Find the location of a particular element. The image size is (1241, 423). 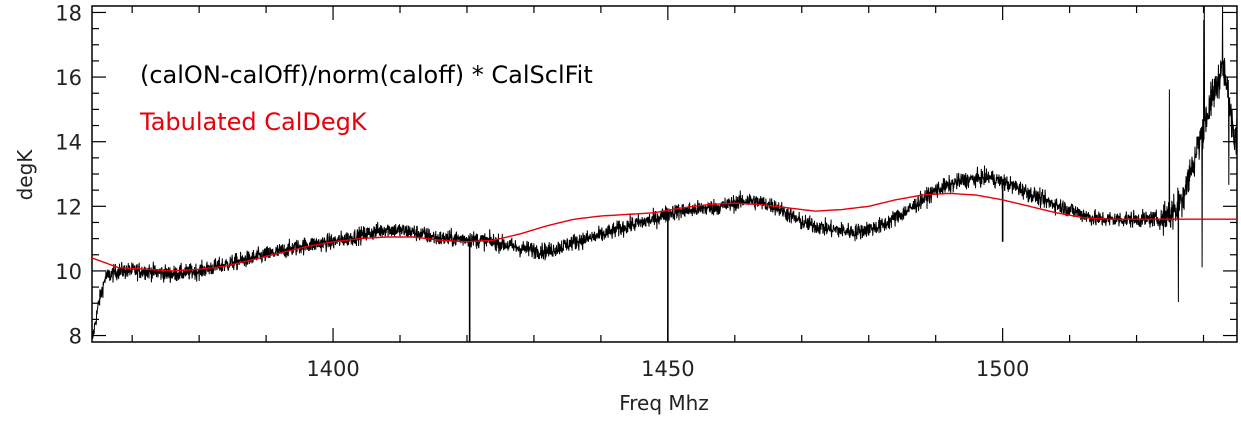

y-tick-label: 16 is located at coordinates (68, 78).